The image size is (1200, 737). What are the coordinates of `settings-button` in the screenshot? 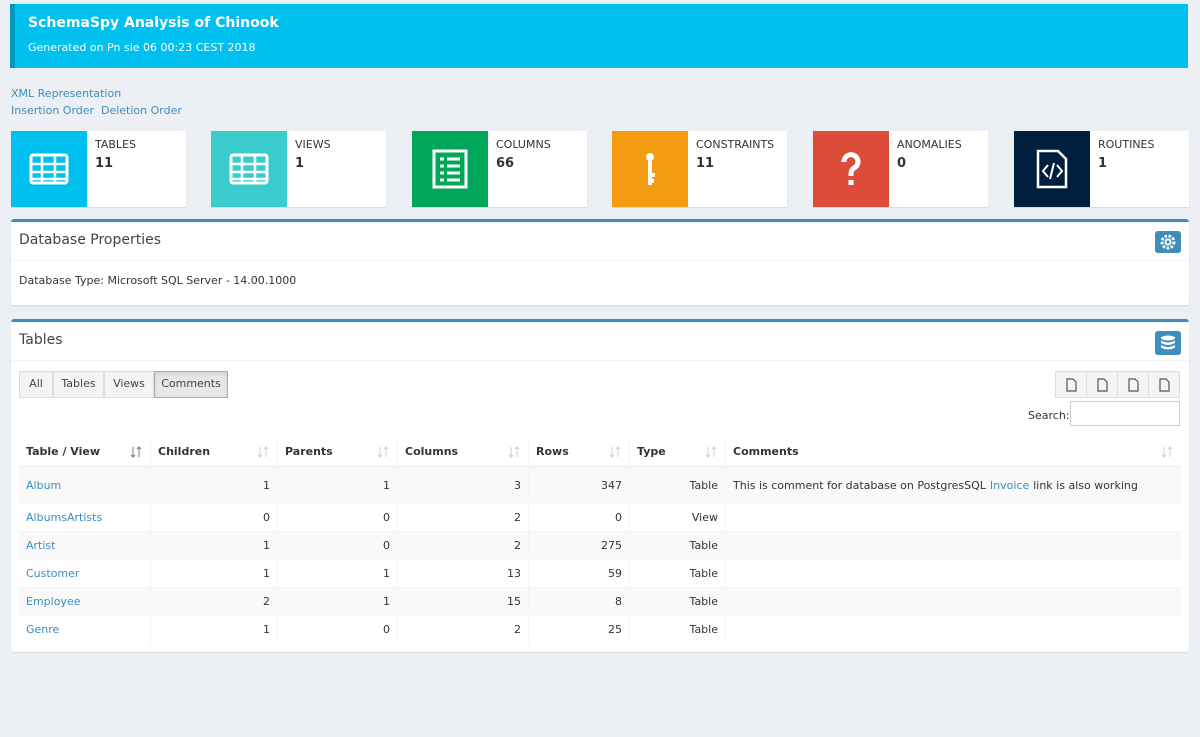 It's located at (1168, 242).